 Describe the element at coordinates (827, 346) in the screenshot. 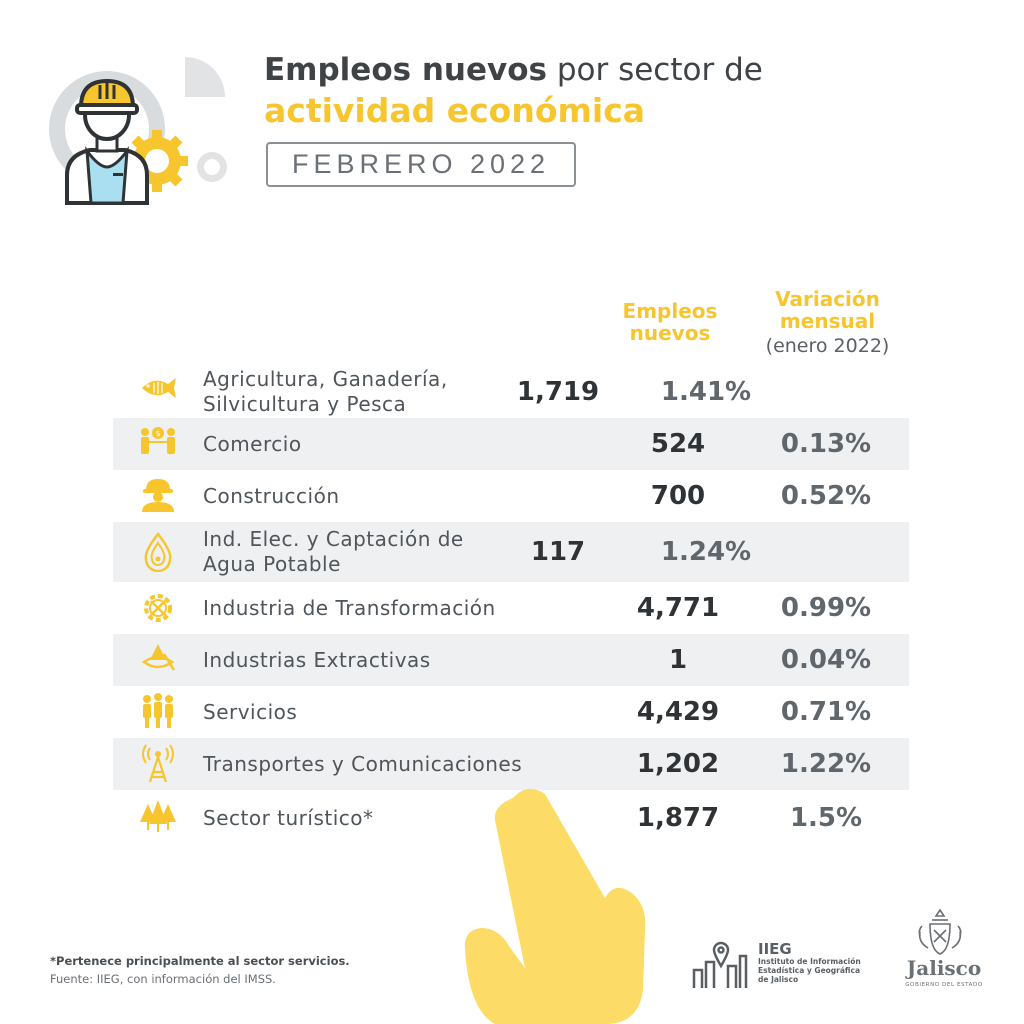

I see `variation-column-subheader: (enero 2022)` at that location.